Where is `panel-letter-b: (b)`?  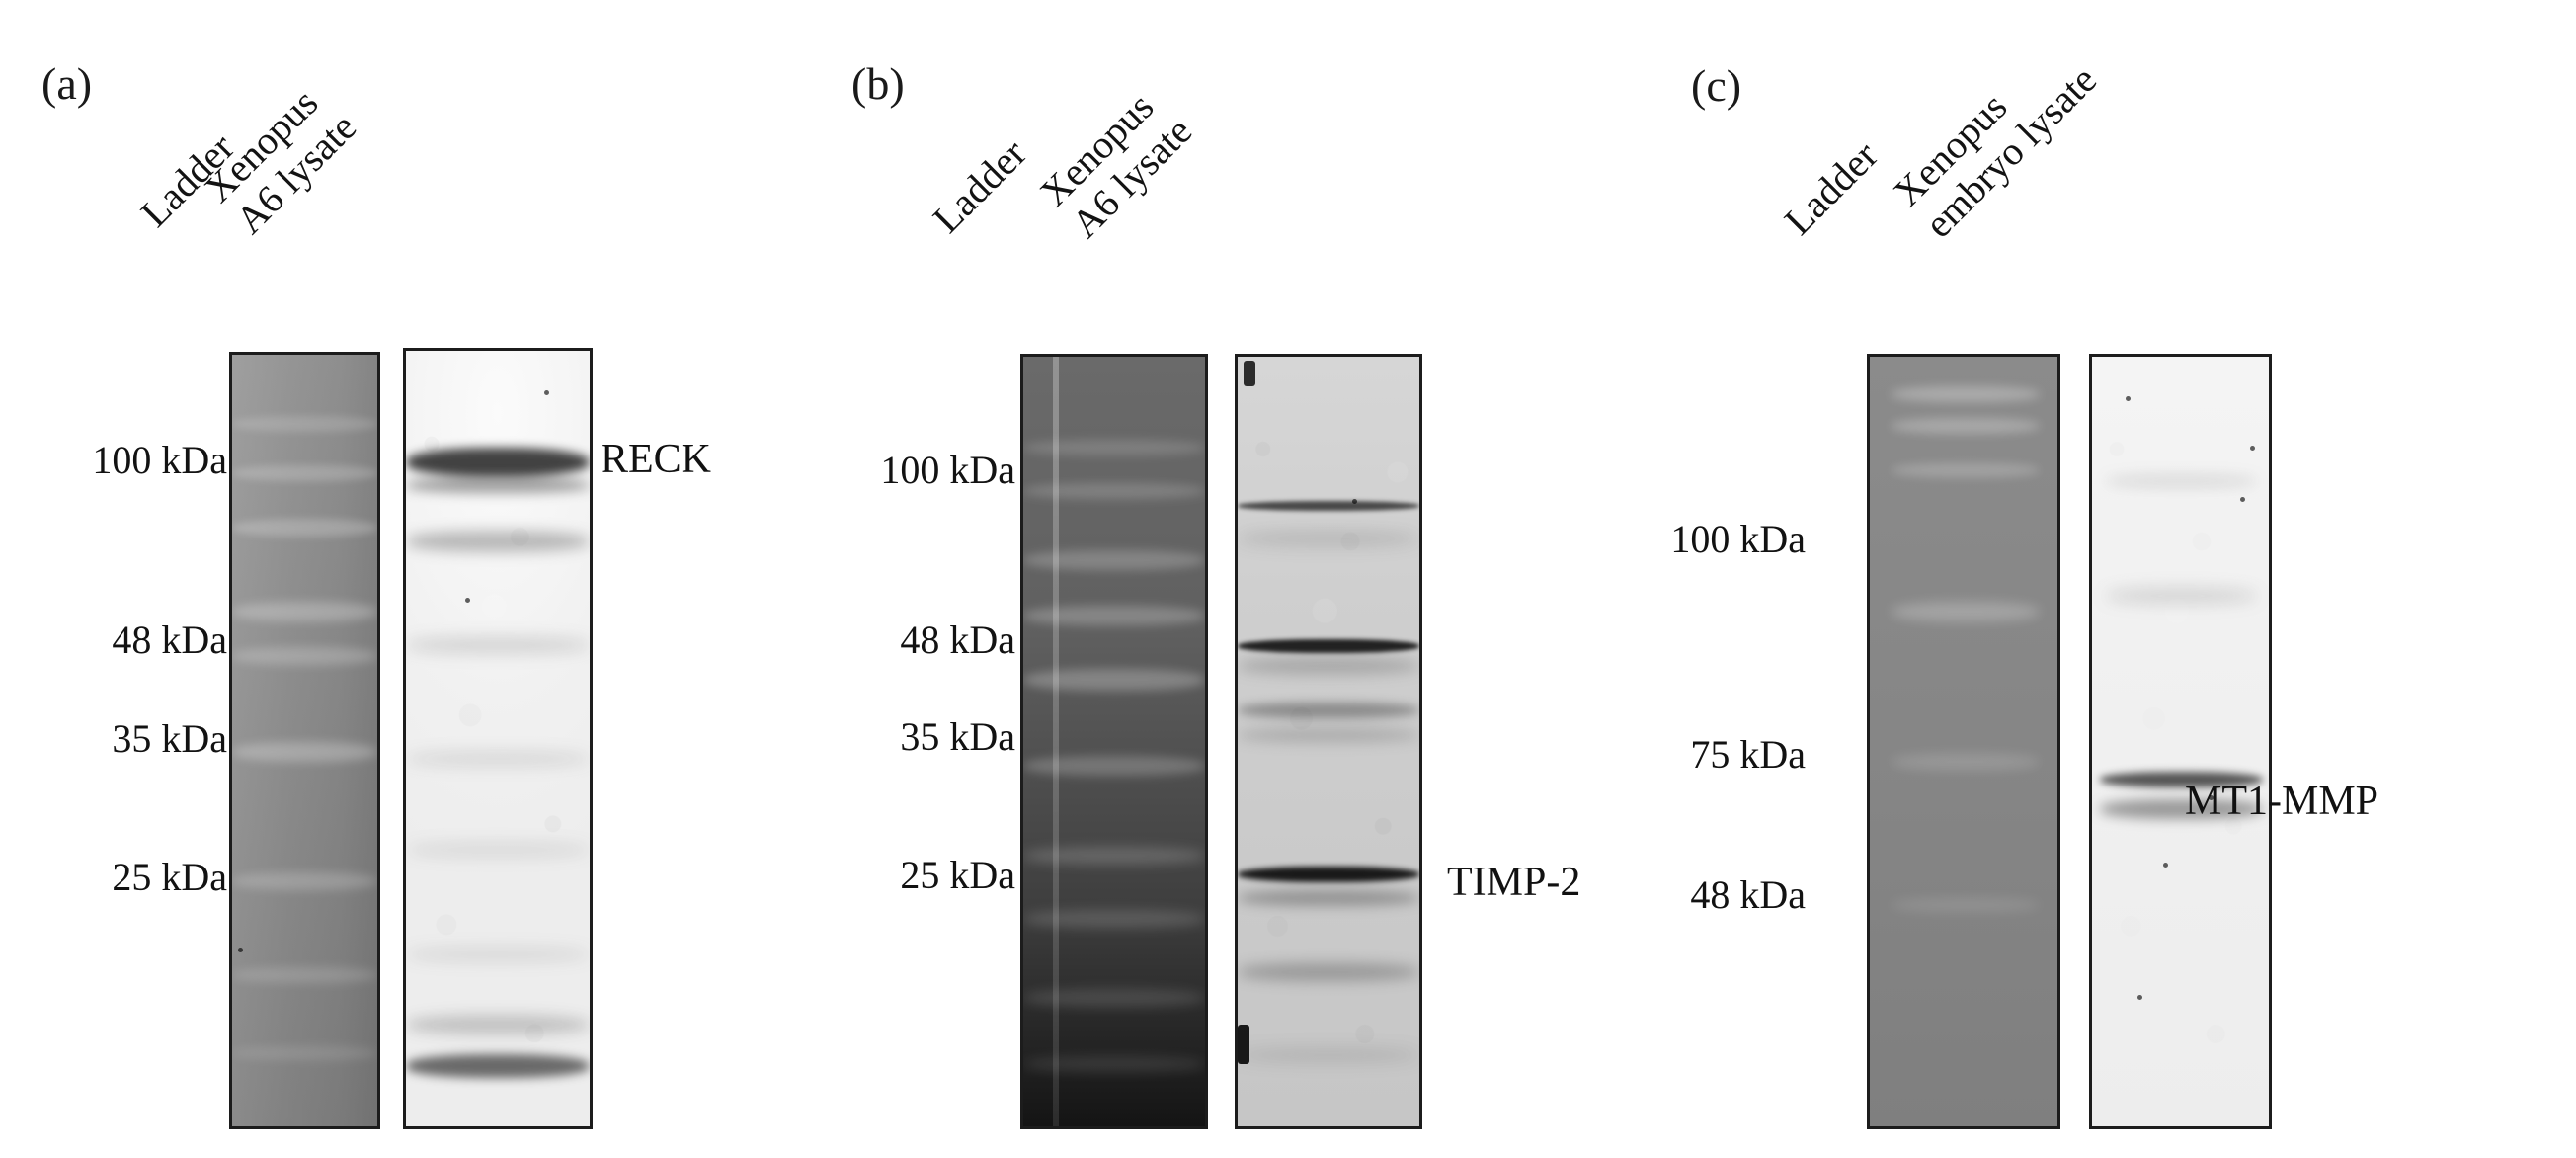
panel-letter-b: (b) is located at coordinates (878, 83).